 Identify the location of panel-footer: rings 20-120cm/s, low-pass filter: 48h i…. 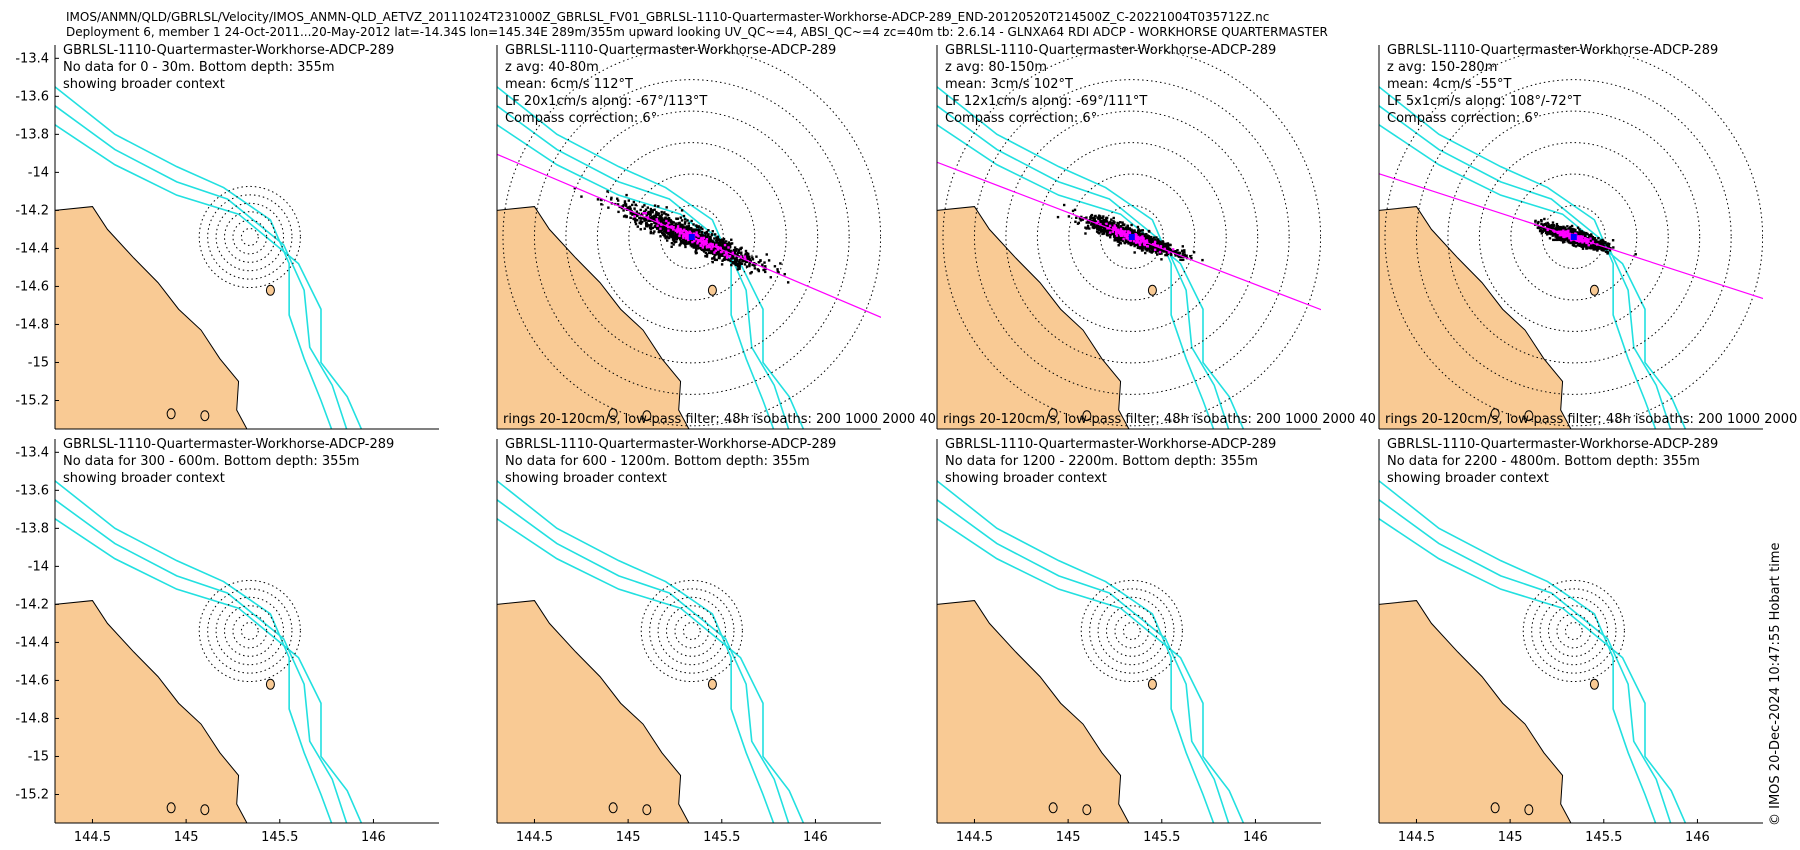
(1592, 419).